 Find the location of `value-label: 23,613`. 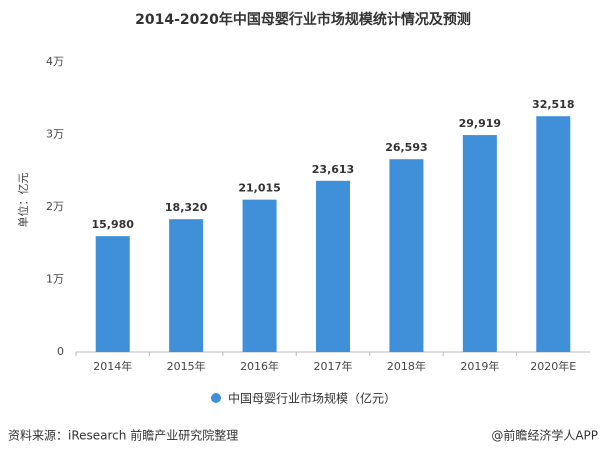

value-label: 23,613 is located at coordinates (333, 169).